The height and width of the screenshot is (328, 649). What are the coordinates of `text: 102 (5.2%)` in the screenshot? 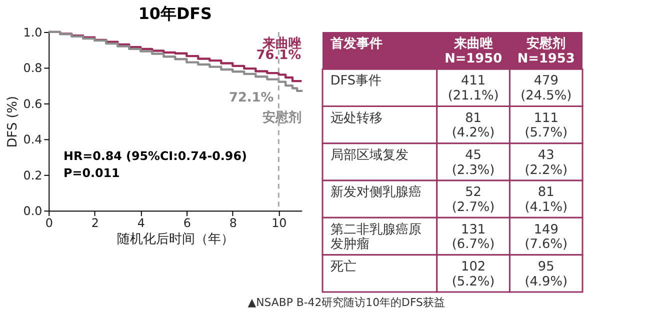 It's located at (473, 274).